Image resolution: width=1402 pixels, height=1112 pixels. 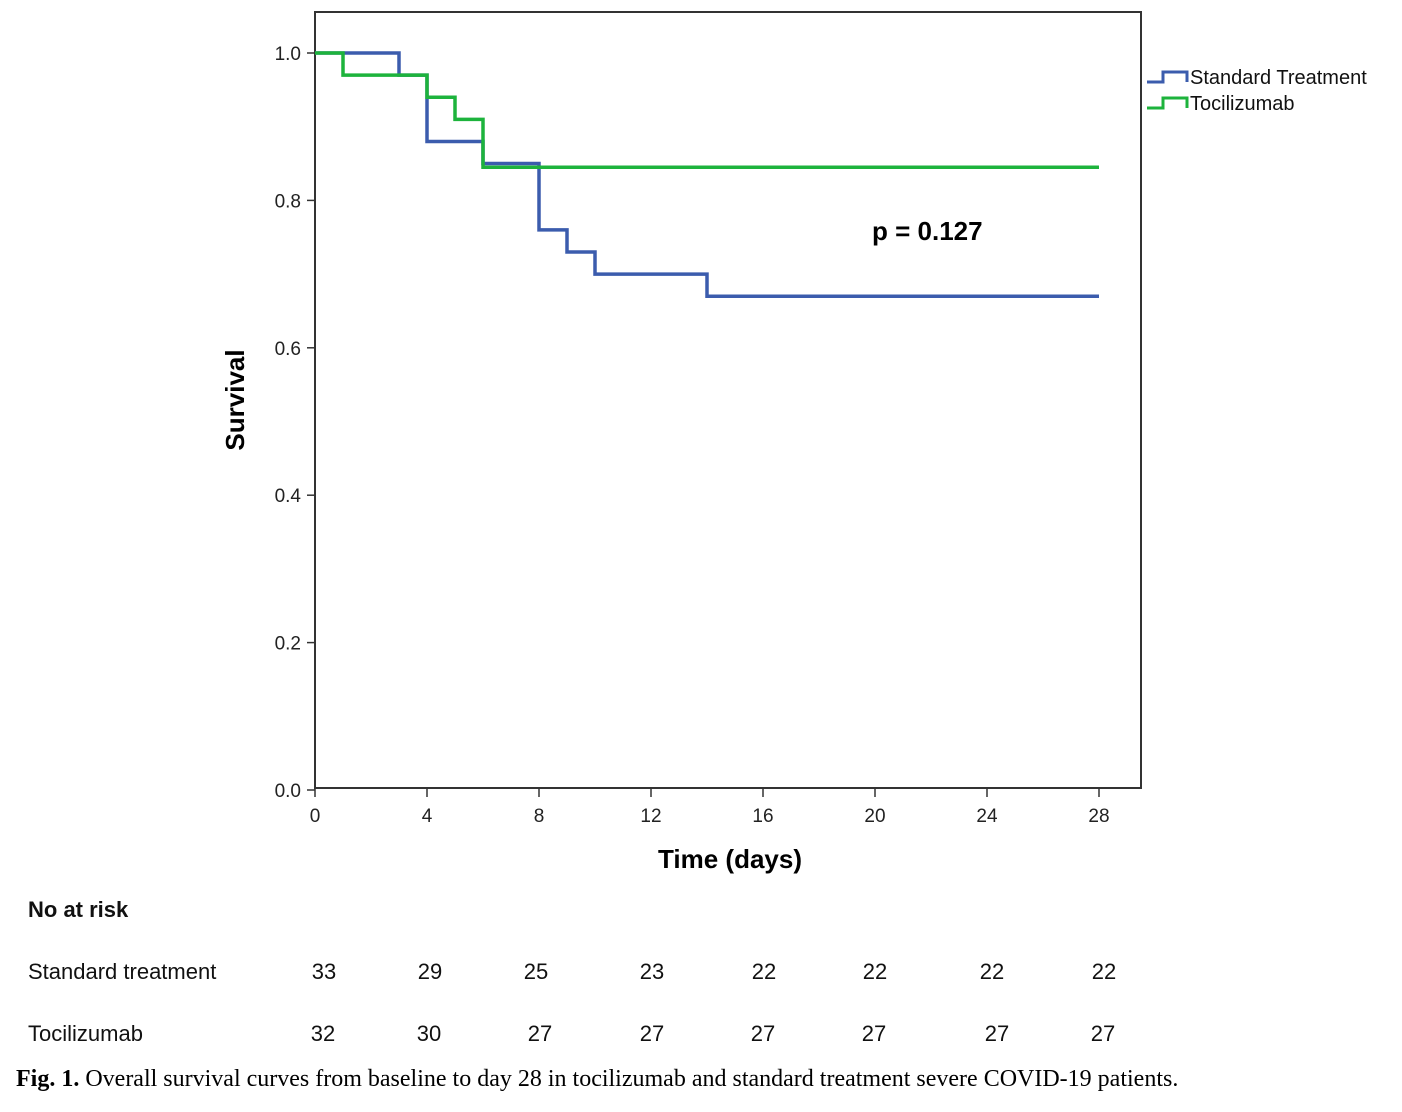 What do you see at coordinates (85, 1033) in the screenshot?
I see `risk-row-label: Tocilizumab` at bounding box center [85, 1033].